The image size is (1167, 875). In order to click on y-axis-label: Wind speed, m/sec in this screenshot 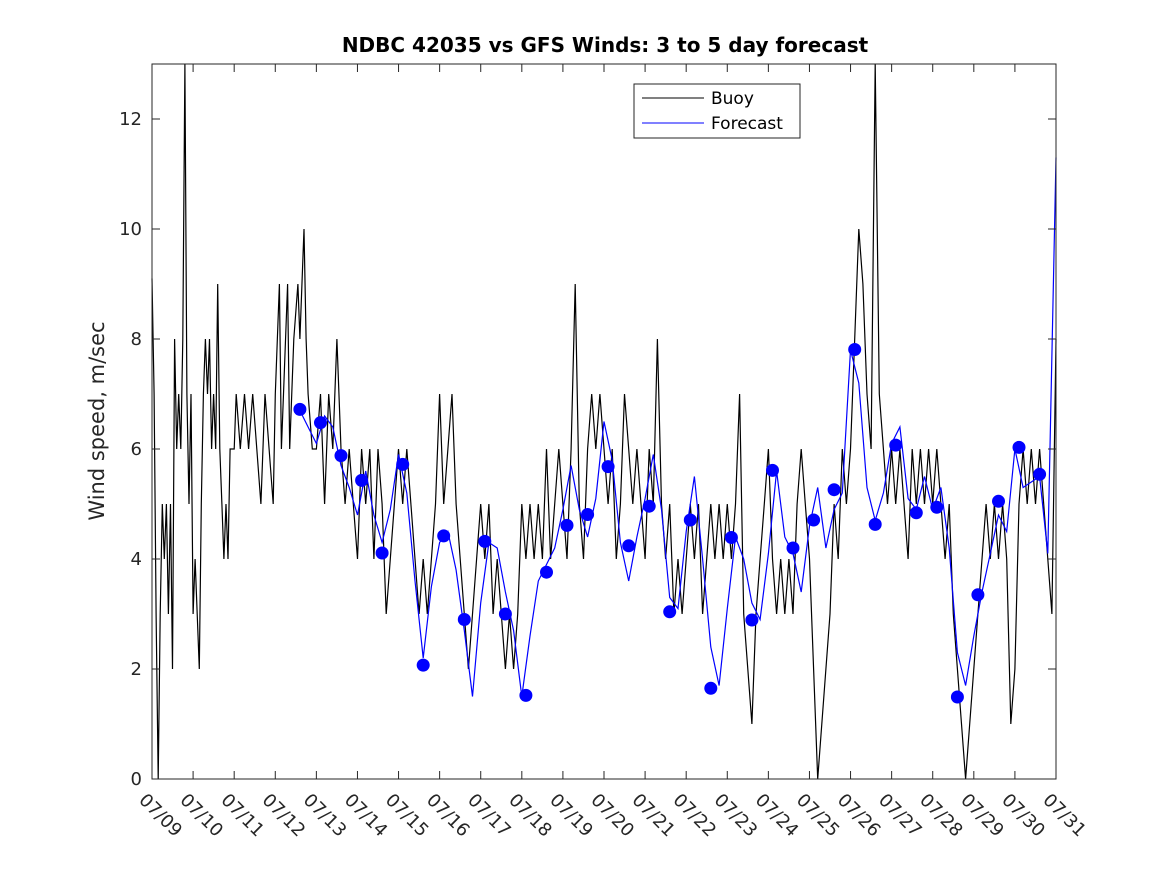, I will do `click(97, 420)`.